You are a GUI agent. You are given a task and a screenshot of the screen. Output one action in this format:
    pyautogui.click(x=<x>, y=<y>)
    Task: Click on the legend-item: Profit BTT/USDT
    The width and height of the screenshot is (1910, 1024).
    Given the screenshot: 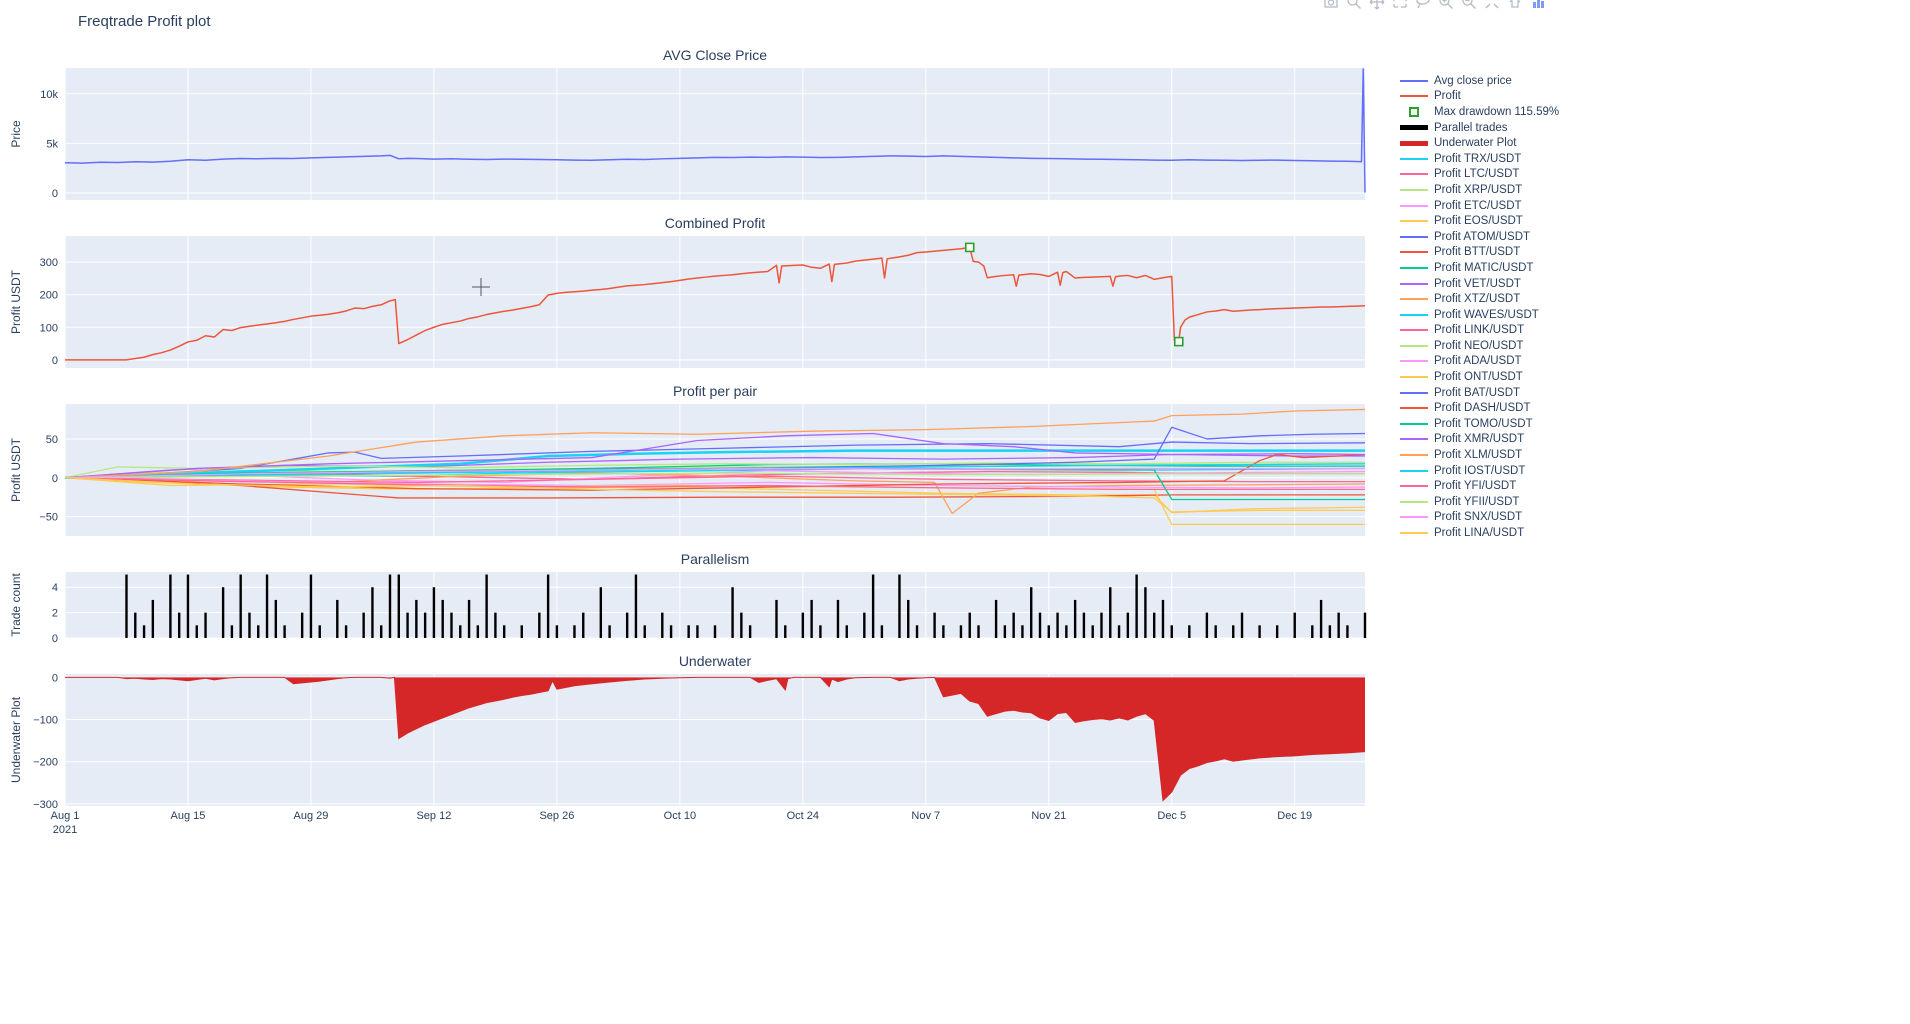 What is the action you would take?
    pyautogui.click(x=1479, y=253)
    